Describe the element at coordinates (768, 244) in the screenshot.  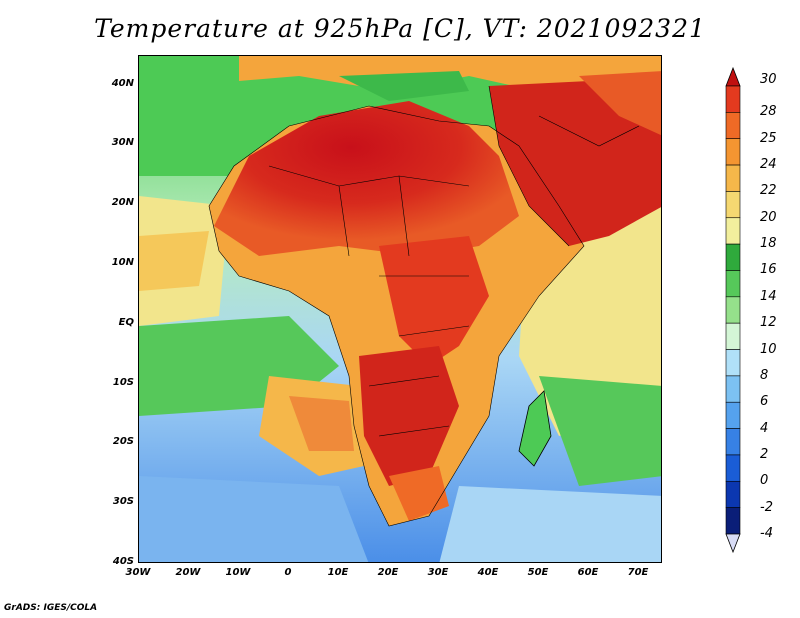
I see `colorbar-label: 18` at that location.